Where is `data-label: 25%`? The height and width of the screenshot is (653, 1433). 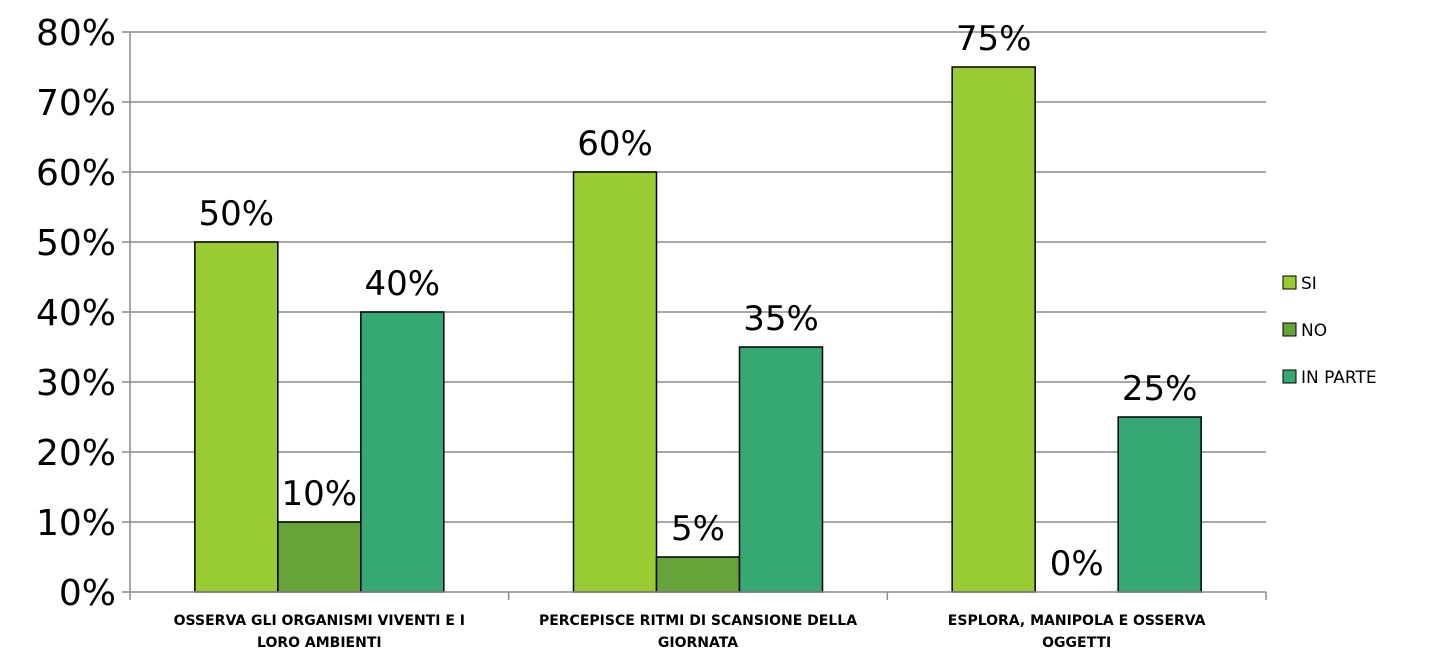 data-label: 25% is located at coordinates (1160, 389).